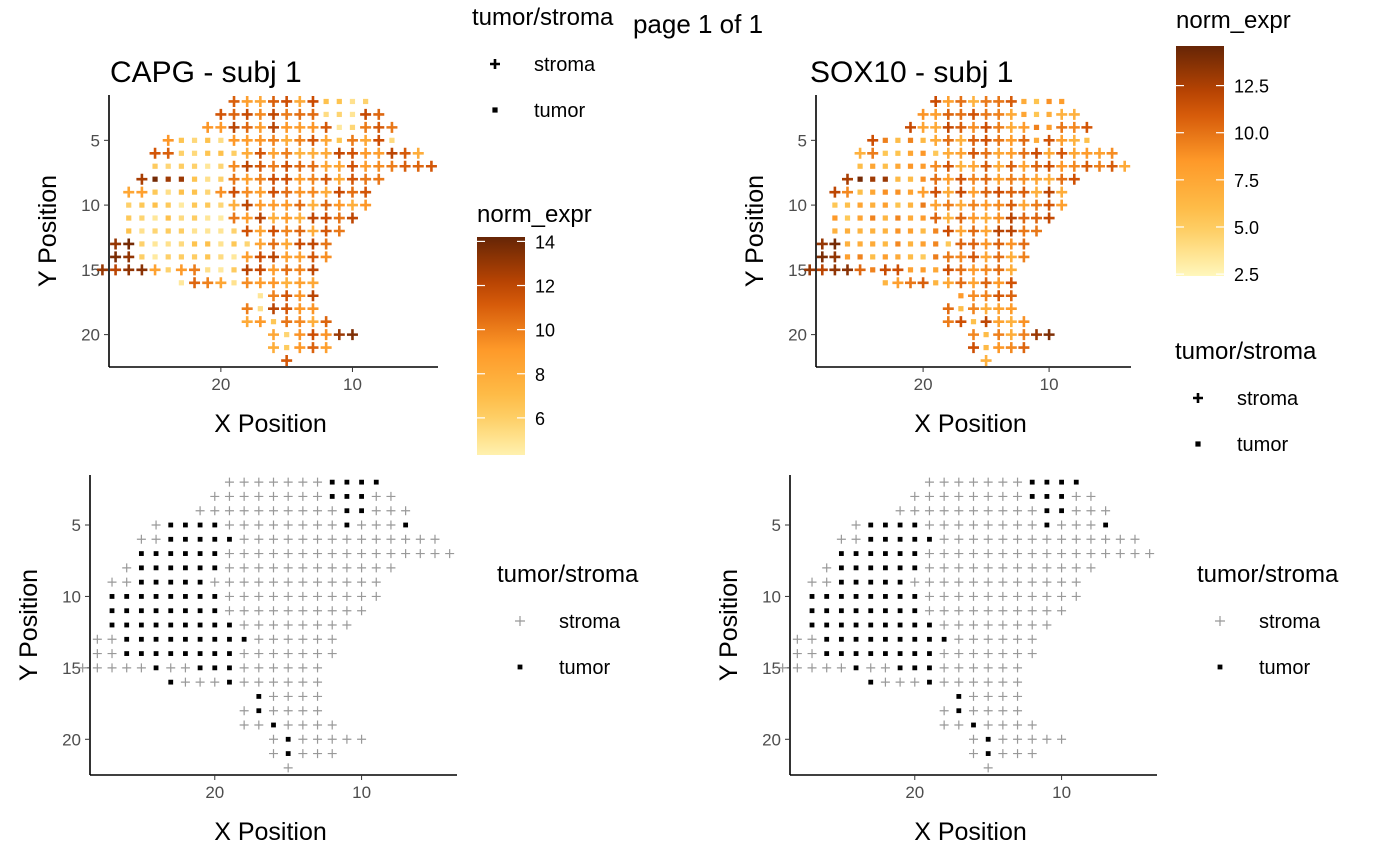  What do you see at coordinates (771, 739) in the screenshot?
I see `y-tick-label: 20` at bounding box center [771, 739].